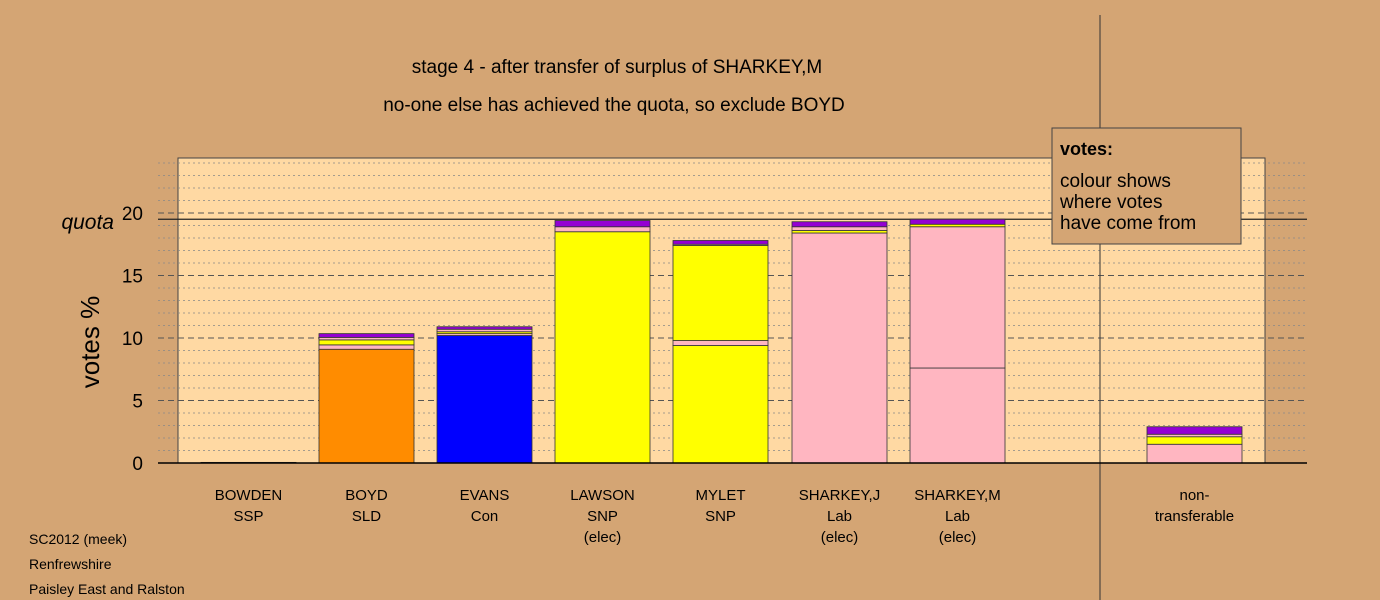 The height and width of the screenshot is (600, 1380). I want to click on category-label-line: BOWDEN, so click(249, 495).